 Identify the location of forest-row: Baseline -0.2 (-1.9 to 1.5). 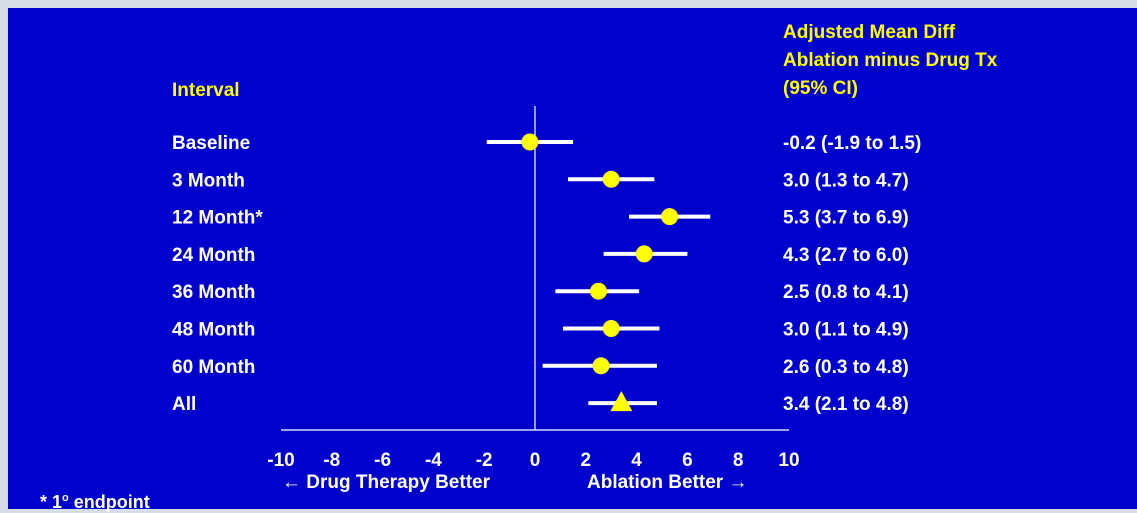
(546, 143).